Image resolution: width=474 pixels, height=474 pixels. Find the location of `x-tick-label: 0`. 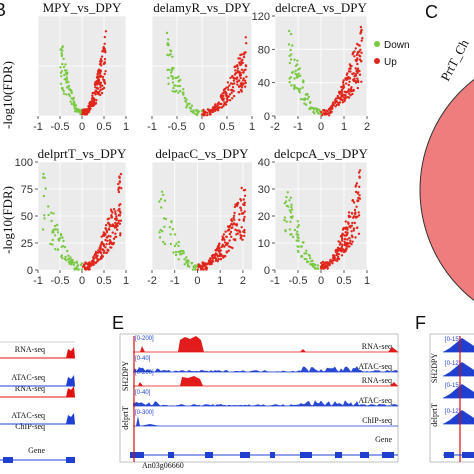

x-tick-label: 0 is located at coordinates (321, 127).